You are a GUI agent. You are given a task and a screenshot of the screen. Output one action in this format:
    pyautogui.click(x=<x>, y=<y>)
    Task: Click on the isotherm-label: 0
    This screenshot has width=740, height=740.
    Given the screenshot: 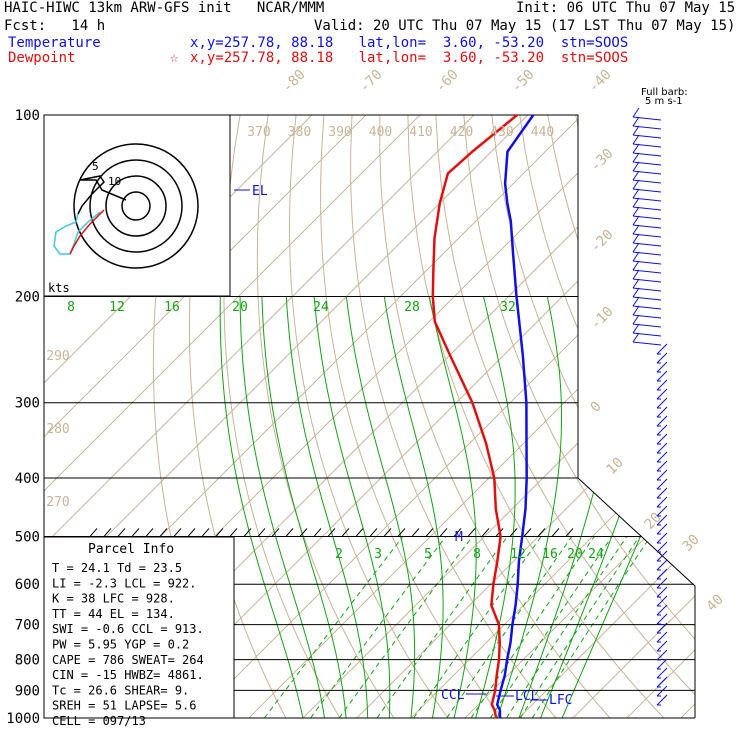 What is the action you would take?
    pyautogui.click(x=596, y=407)
    